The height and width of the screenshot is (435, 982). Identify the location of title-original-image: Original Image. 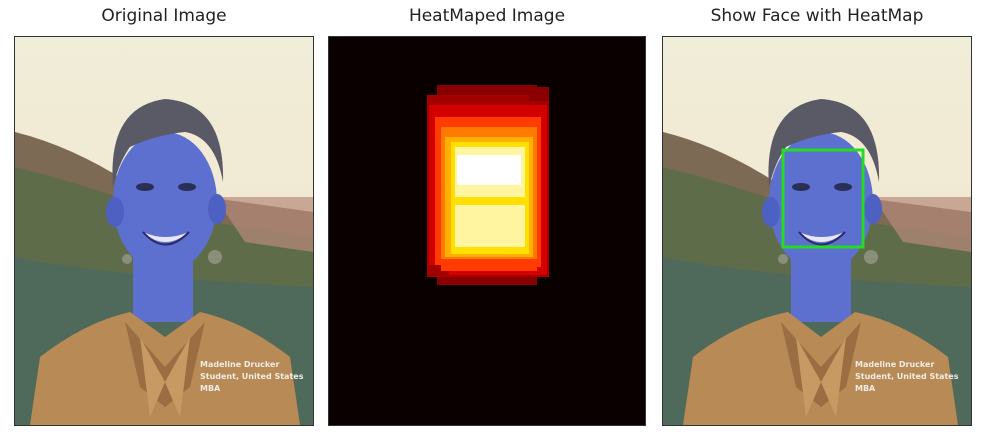
(164, 16).